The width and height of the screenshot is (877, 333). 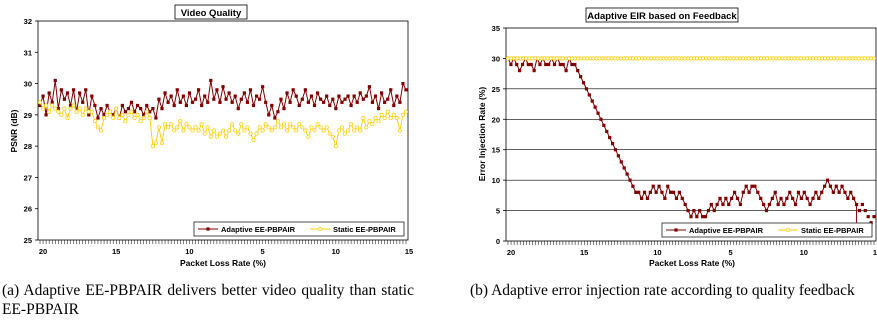 I want to click on y-tick-label: 27, so click(x=28, y=177).